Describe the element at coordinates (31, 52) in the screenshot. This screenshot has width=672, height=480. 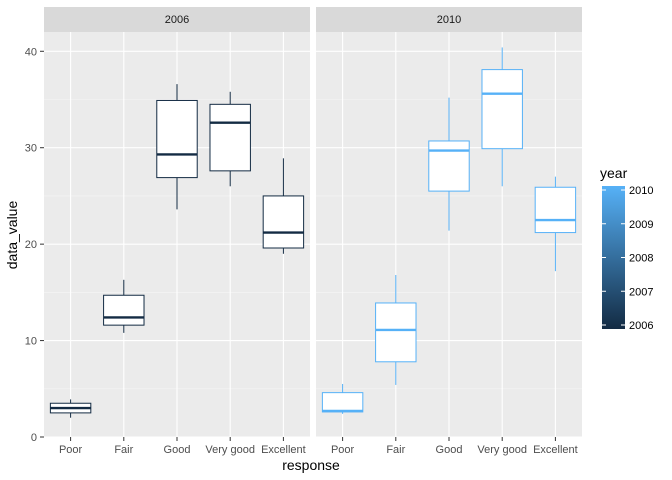
I see `y-tick-label: 40` at that location.